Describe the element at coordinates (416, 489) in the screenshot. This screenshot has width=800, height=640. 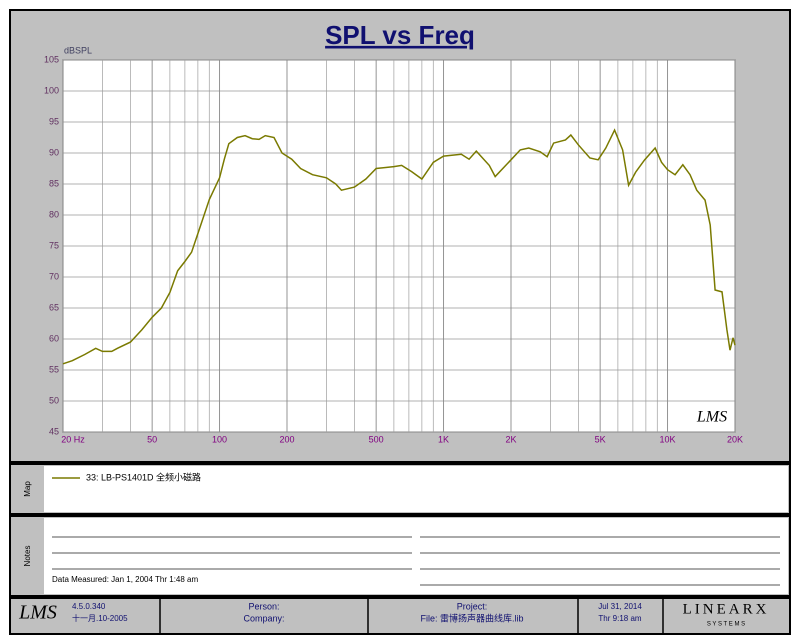
I see `map-body` at that location.